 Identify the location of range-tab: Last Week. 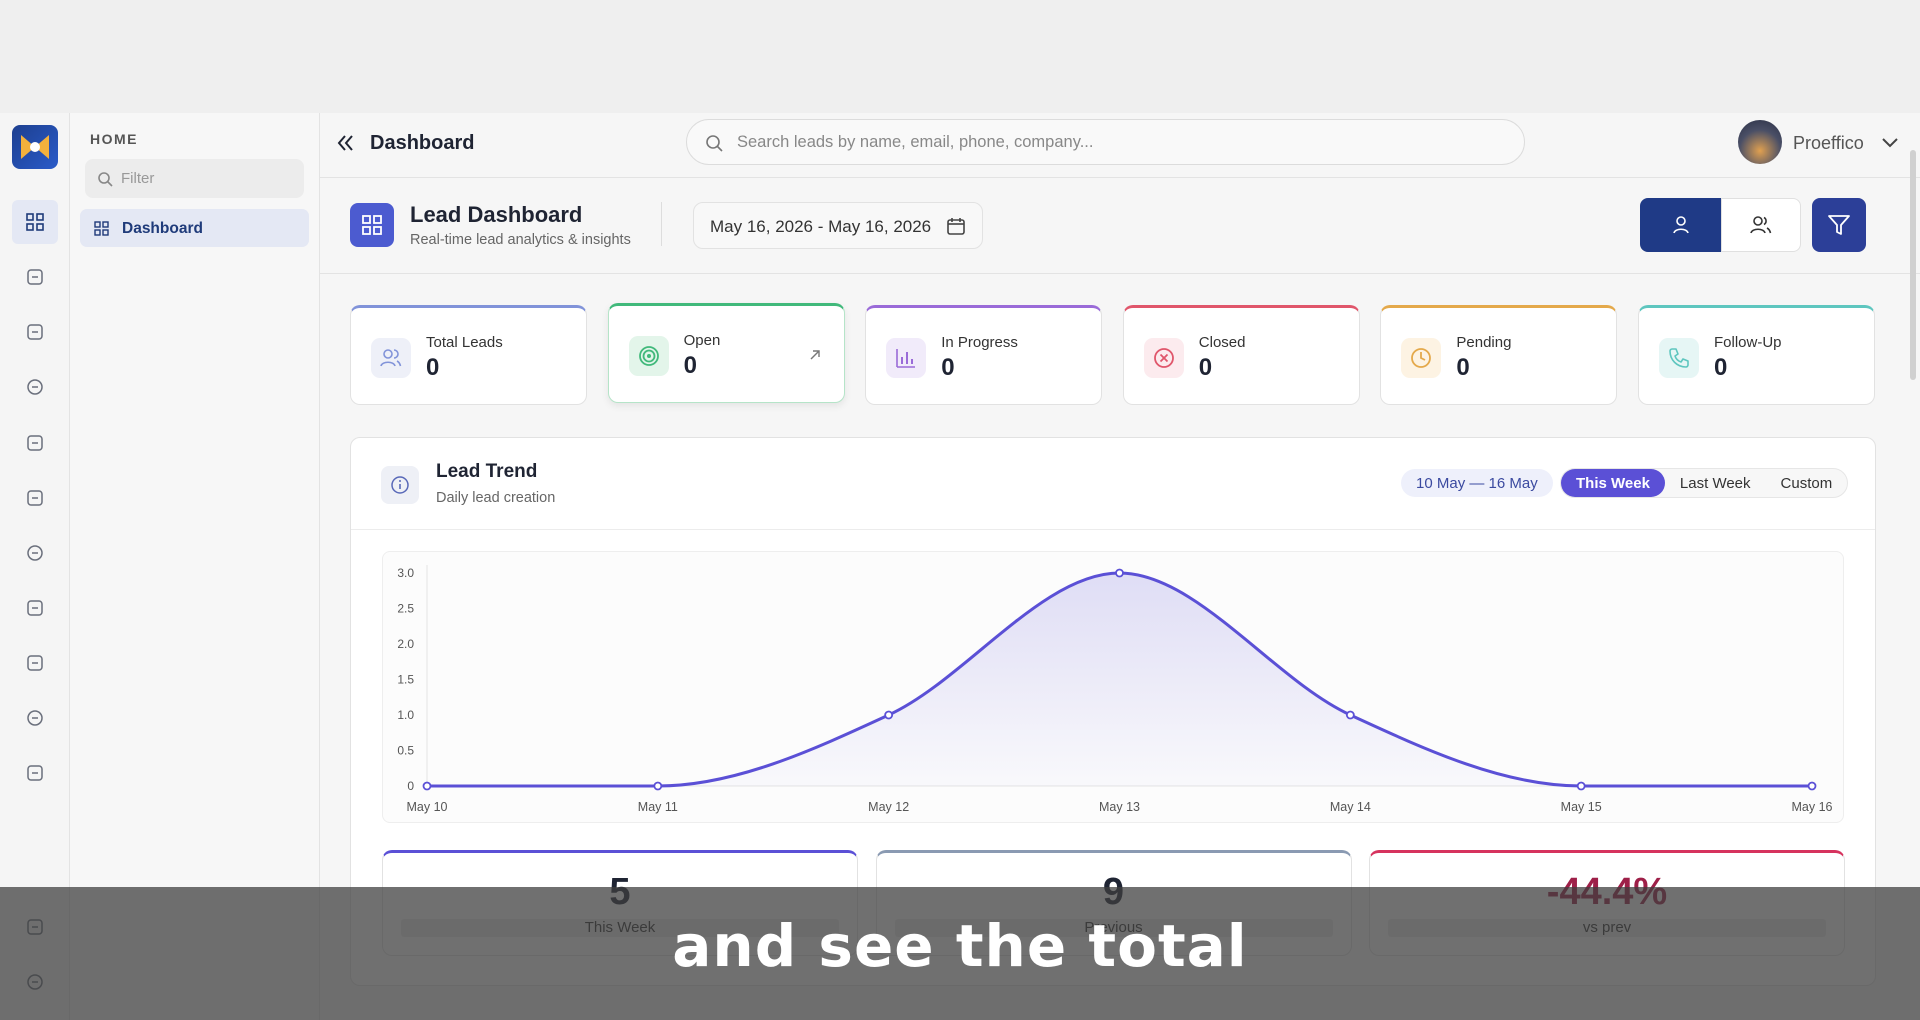
(1715, 483).